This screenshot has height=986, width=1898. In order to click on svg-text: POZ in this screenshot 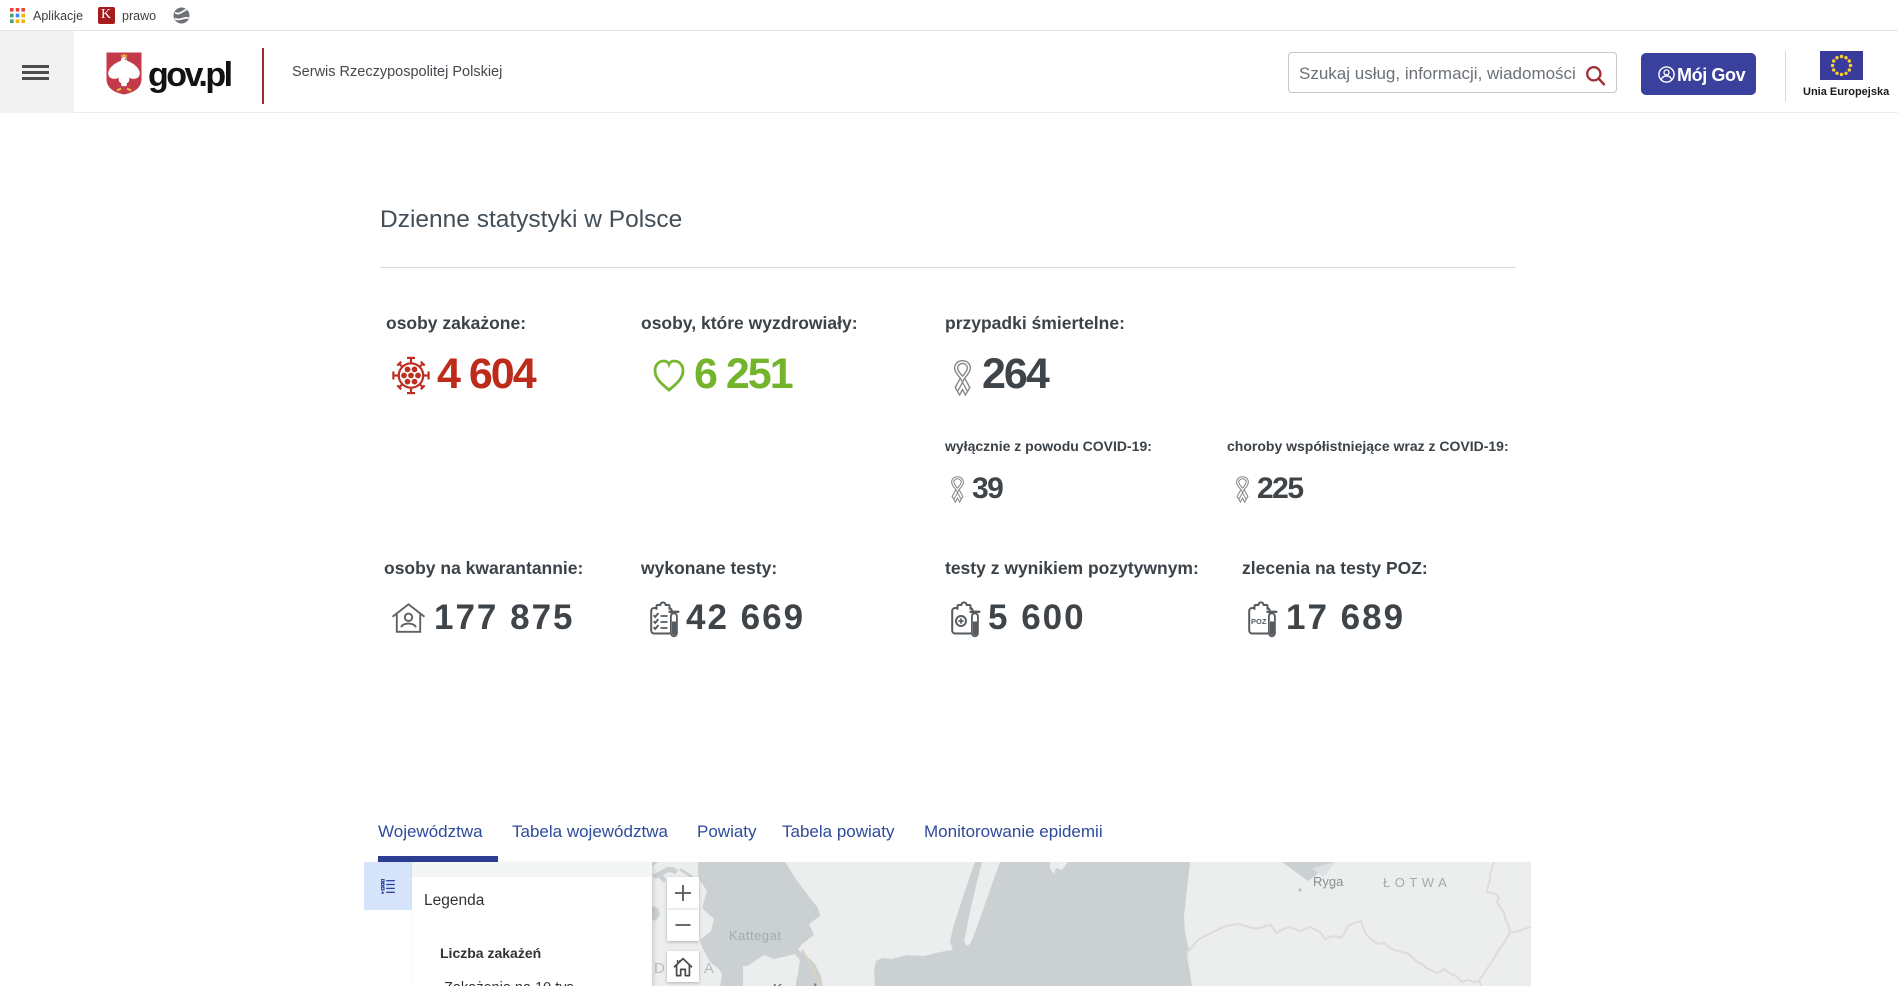, I will do `click(1259, 621)`.